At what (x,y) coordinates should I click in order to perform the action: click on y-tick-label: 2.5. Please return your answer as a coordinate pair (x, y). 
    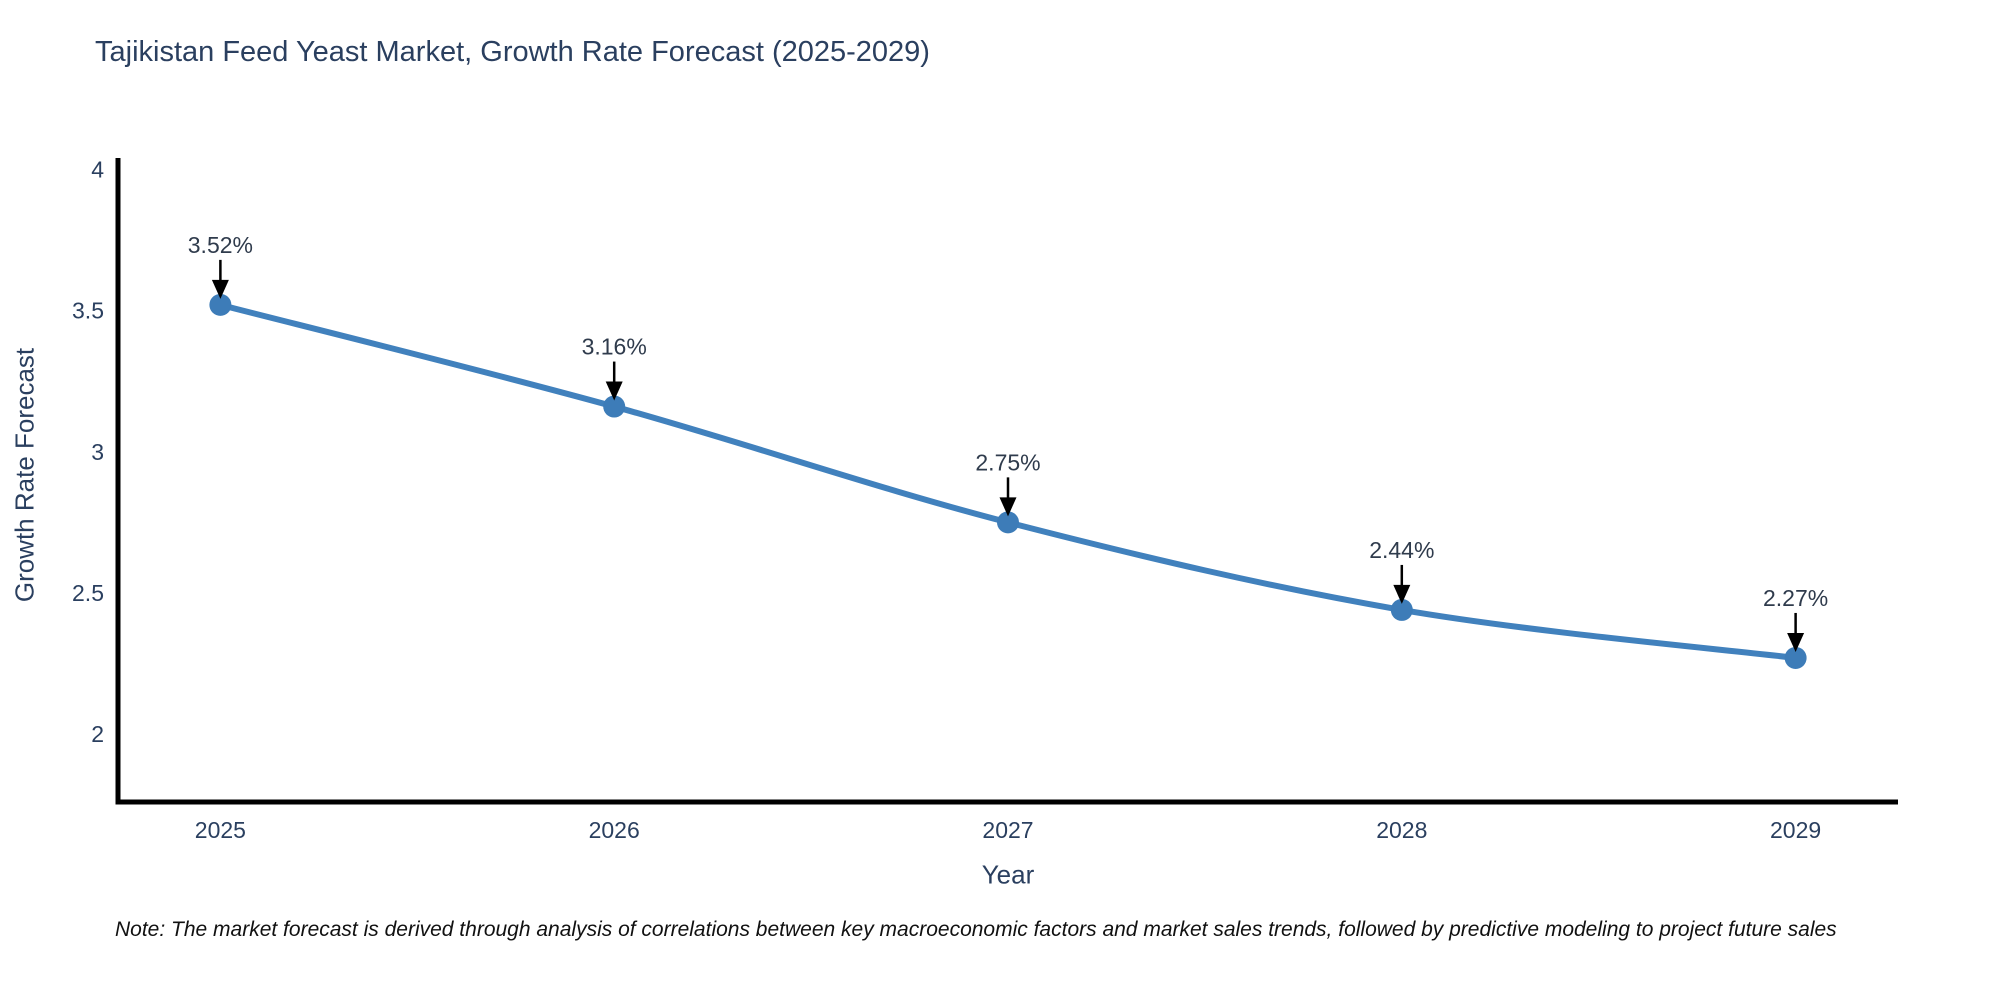
    Looking at the image, I should click on (88, 593).